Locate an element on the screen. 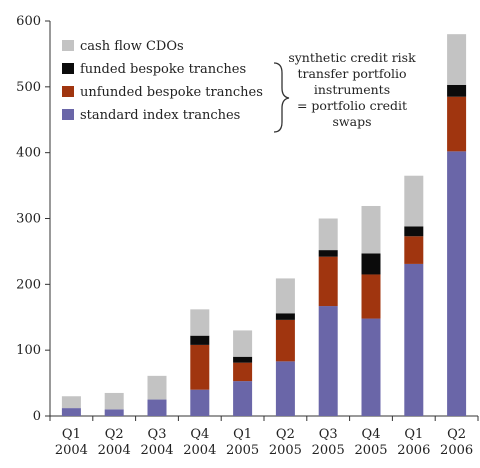  annotation-text-line: instruments is located at coordinates (352, 89).